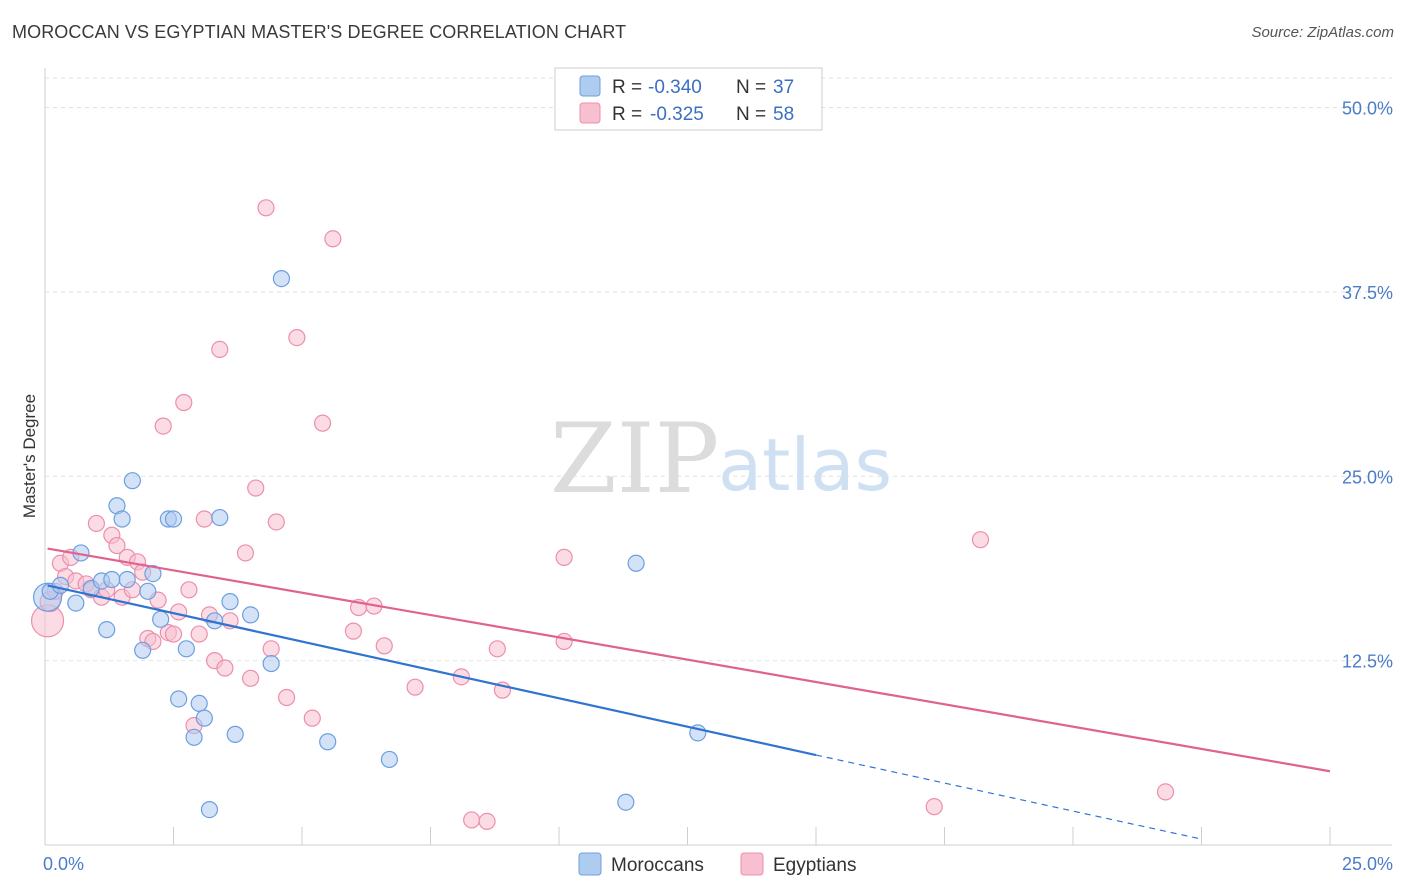  I want to click on watermark-atlas: atlas, so click(805, 465).